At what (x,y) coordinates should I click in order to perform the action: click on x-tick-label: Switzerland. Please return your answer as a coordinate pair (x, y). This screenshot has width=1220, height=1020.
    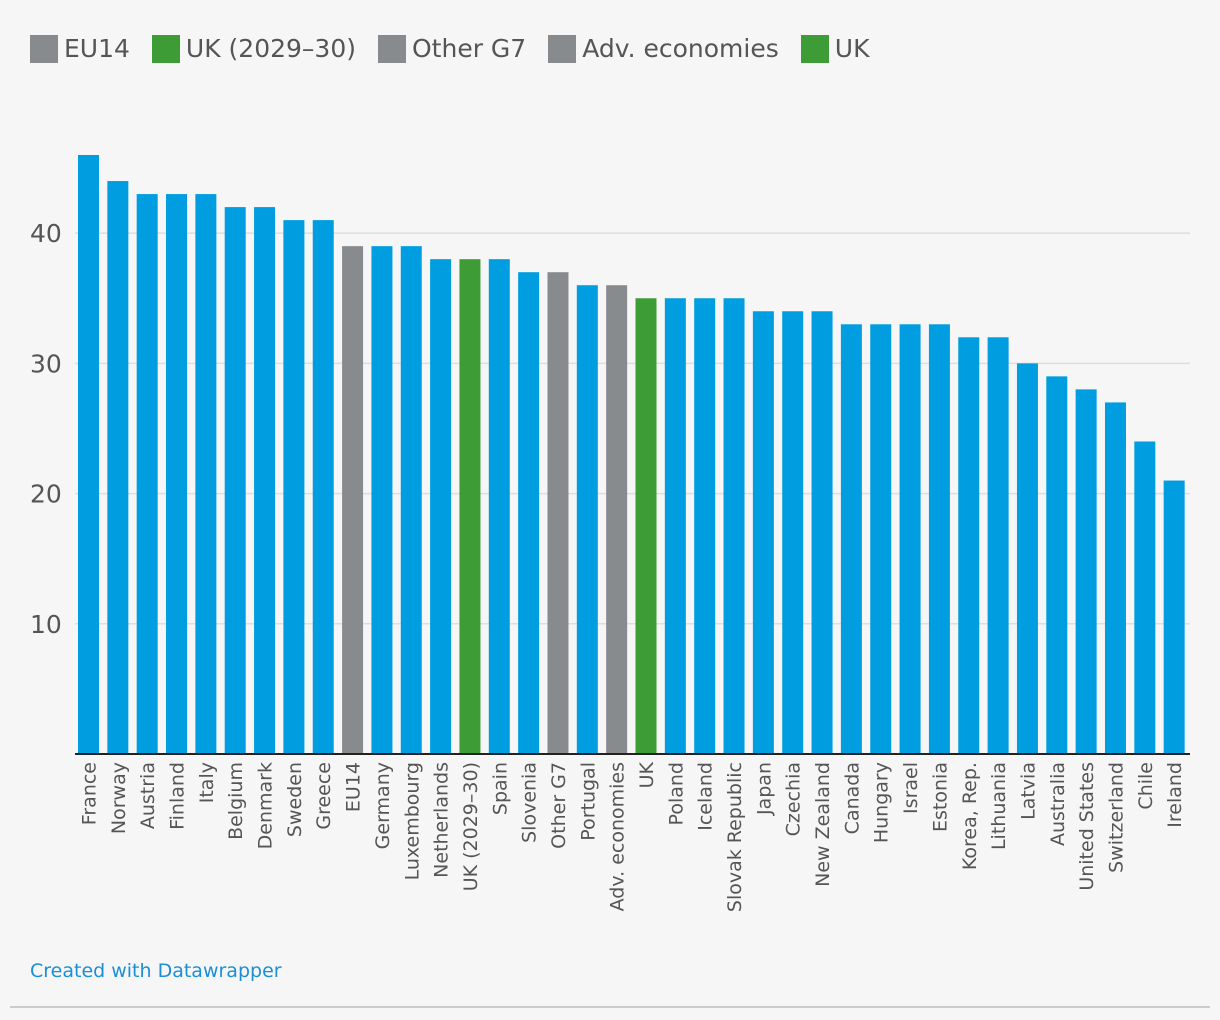
    Looking at the image, I should click on (1116, 817).